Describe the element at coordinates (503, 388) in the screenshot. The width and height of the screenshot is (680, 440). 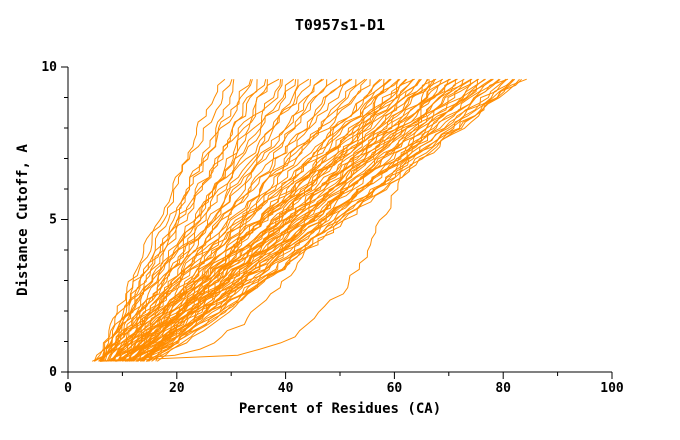
I see `x-tick-label: 80` at that location.